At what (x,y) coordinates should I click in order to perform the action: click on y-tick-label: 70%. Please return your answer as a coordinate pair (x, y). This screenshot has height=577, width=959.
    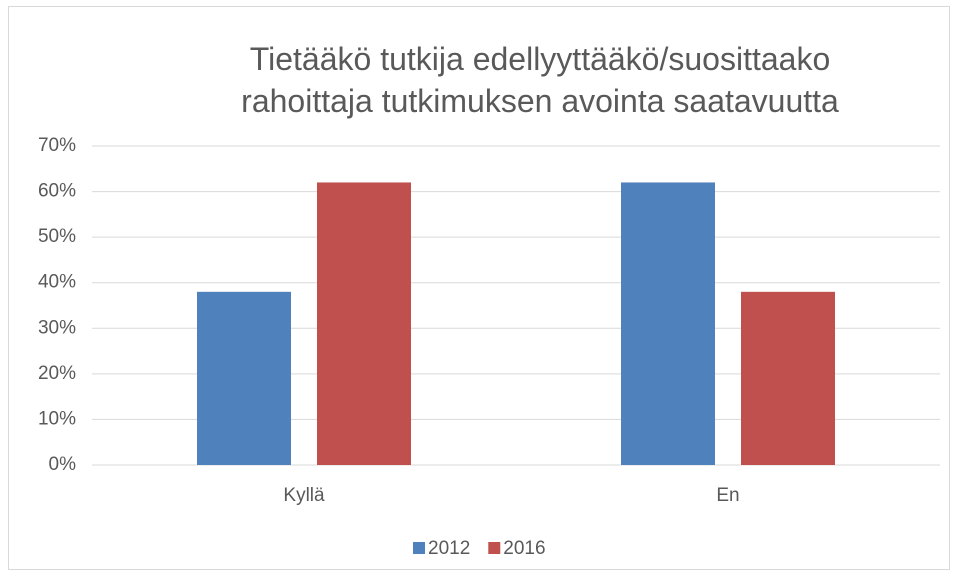
    Looking at the image, I should click on (57, 145).